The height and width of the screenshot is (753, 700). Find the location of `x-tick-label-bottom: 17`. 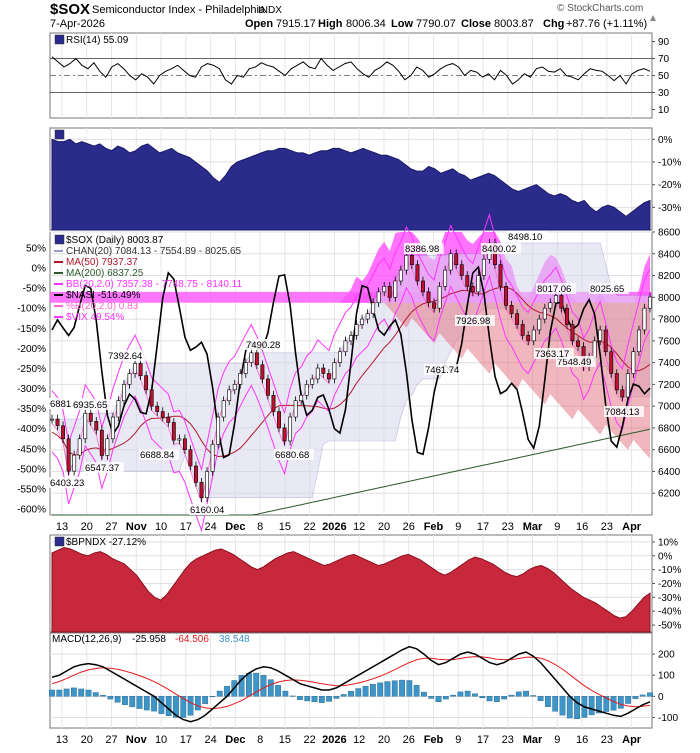

x-tick-label-bottom: 17 is located at coordinates (483, 740).